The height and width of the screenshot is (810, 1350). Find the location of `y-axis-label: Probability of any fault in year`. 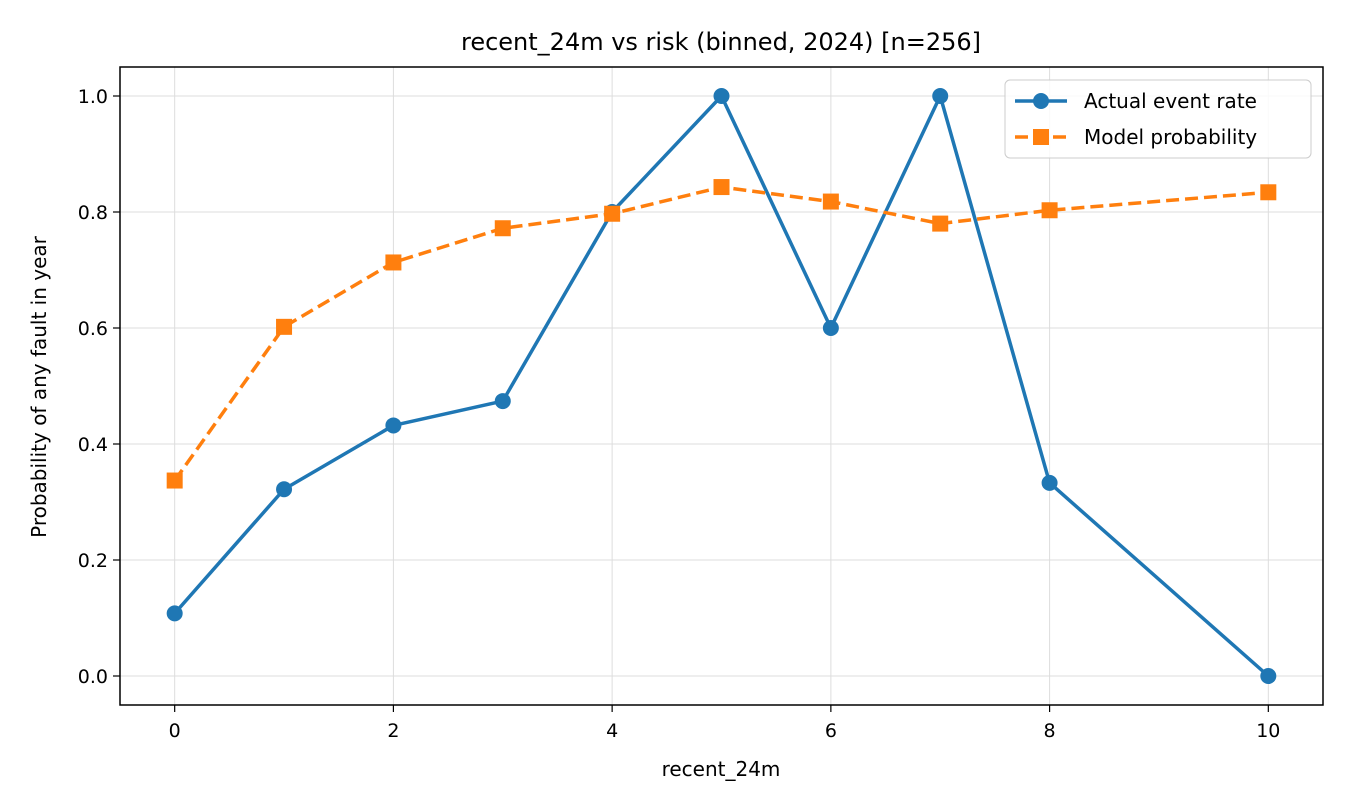

y-axis-label: Probability of any fault in year is located at coordinates (39, 386).